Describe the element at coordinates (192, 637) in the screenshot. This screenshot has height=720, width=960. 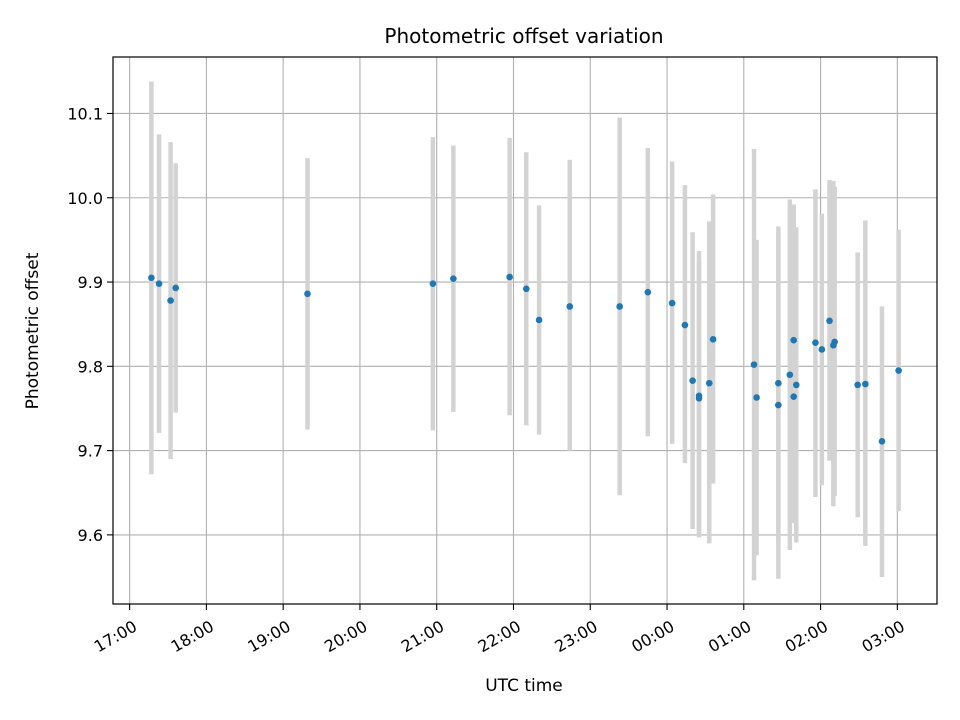
I see `x-tick-label: 18:00` at that location.